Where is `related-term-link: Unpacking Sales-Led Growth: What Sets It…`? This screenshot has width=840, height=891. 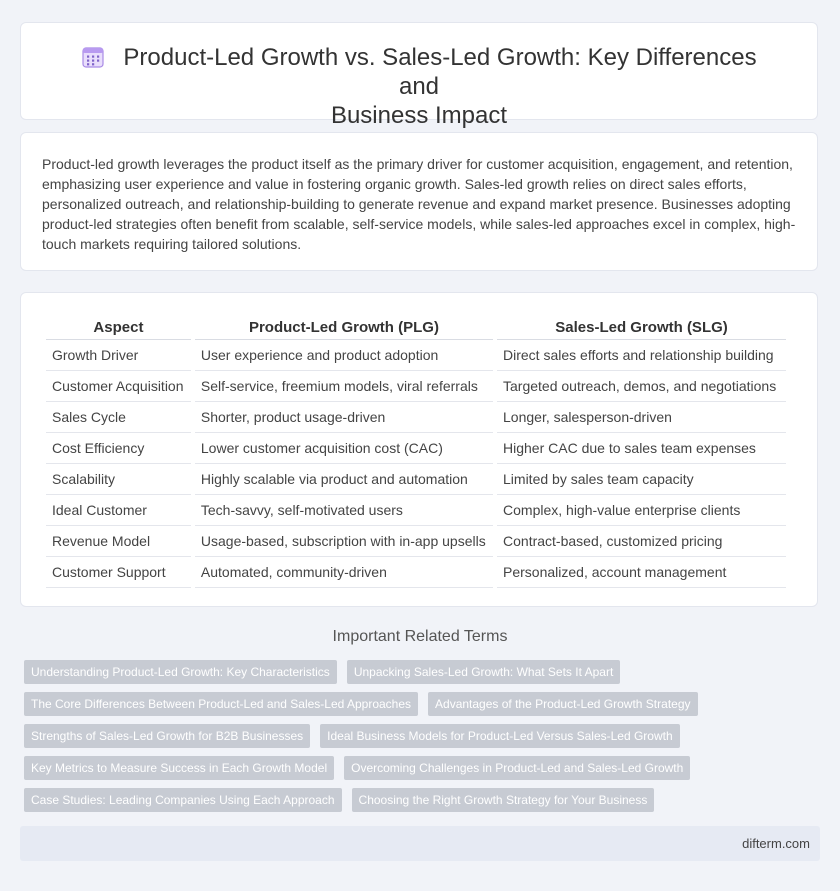
related-term-link: Unpacking Sales-Led Growth: What Sets It… is located at coordinates (483, 672).